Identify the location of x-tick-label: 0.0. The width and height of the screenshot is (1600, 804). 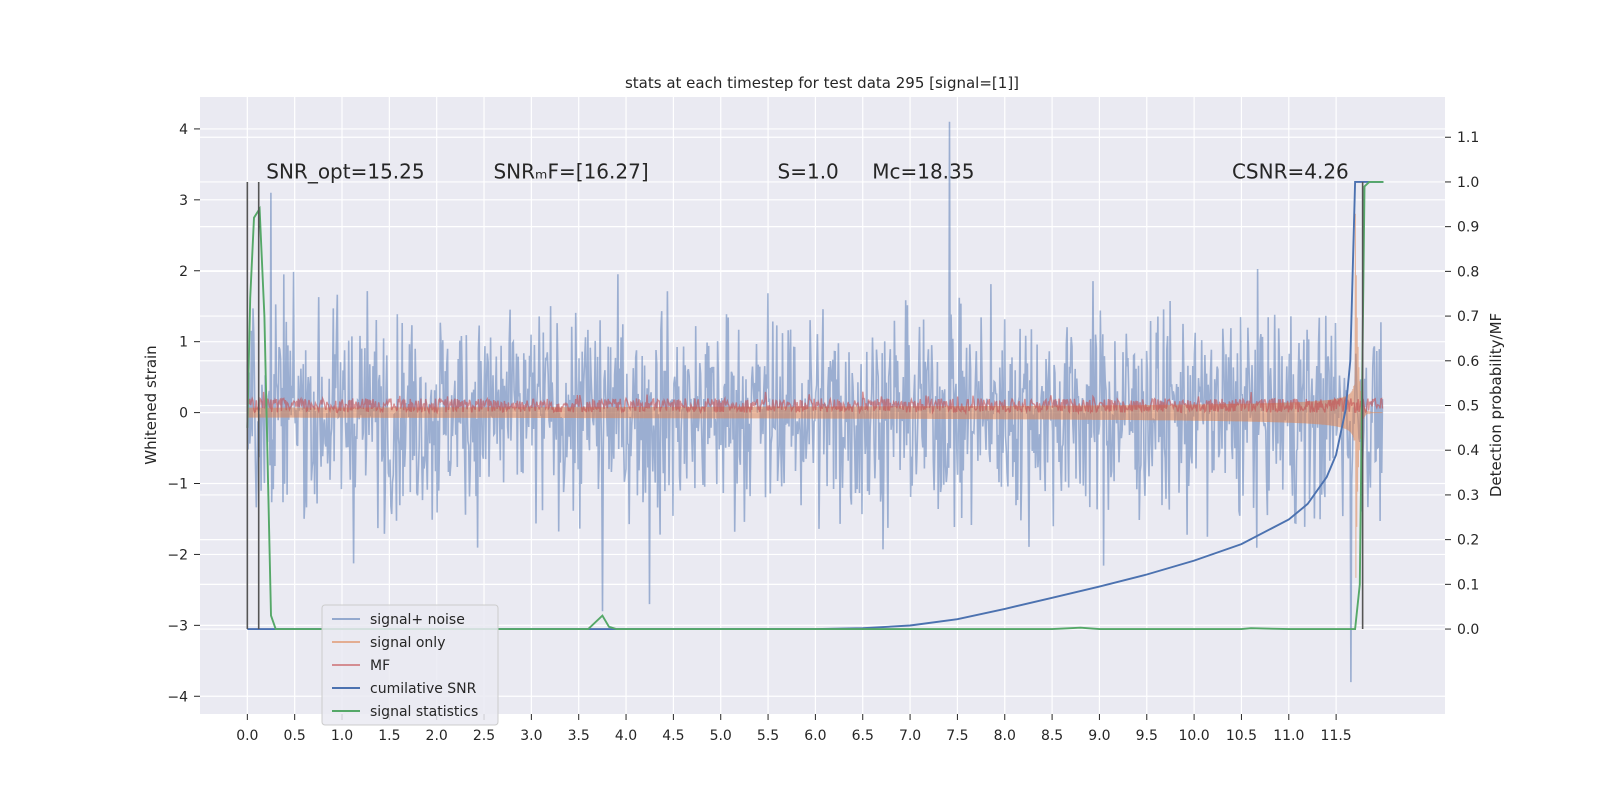
(247, 736).